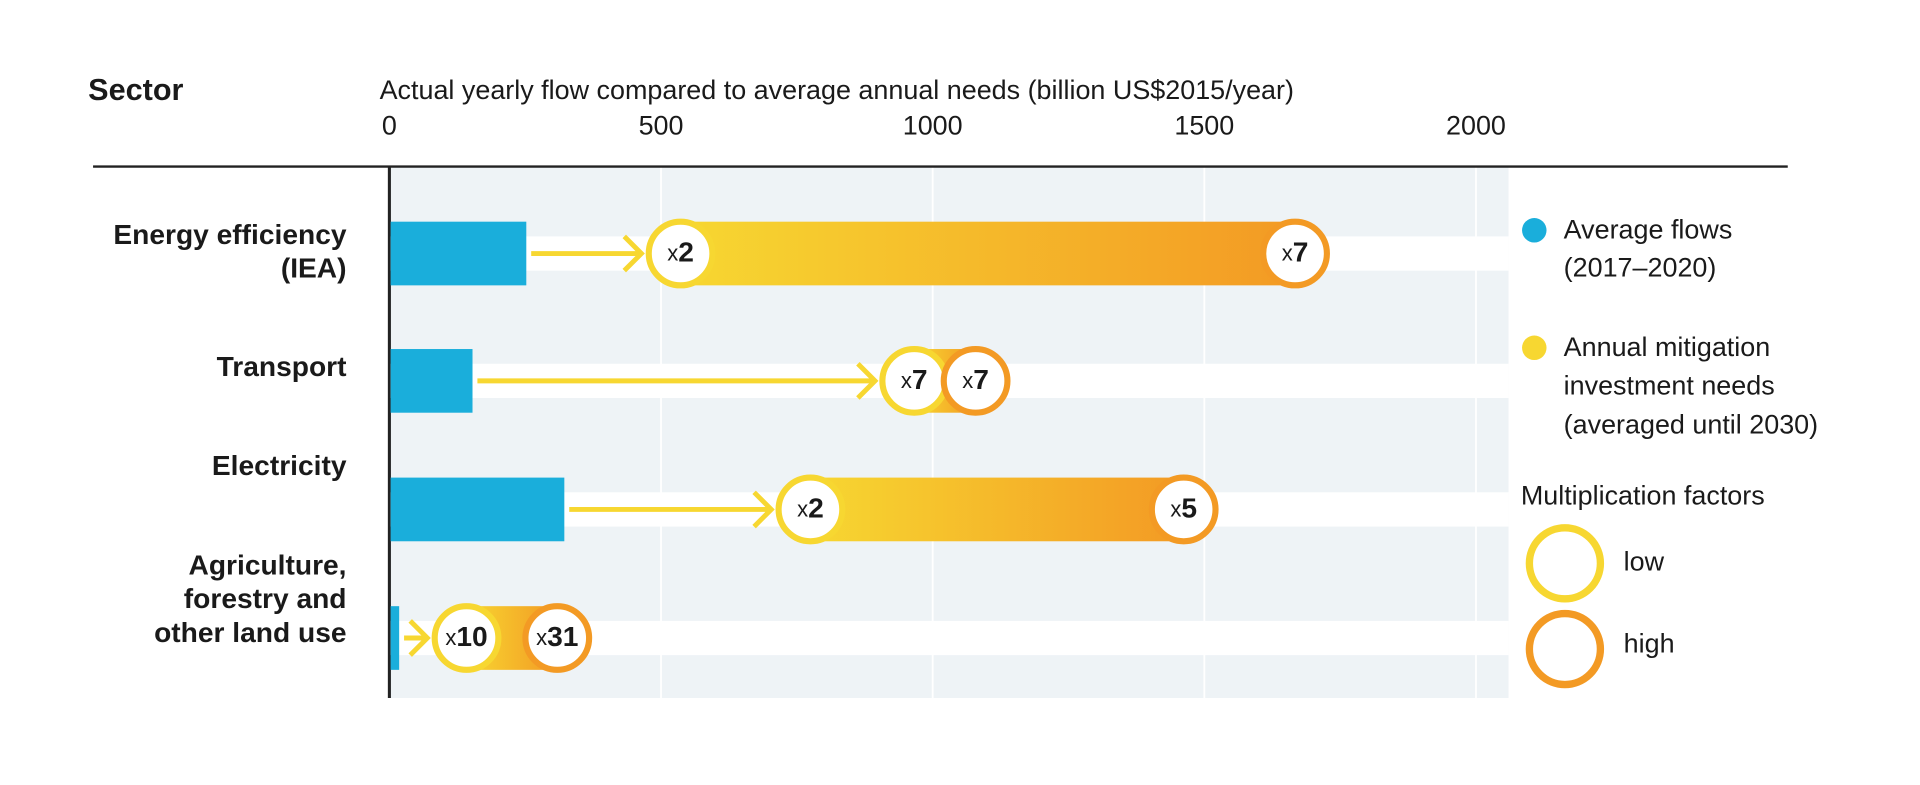  Describe the element at coordinates (1669, 386) in the screenshot. I see `legend-label: investment needs` at that location.